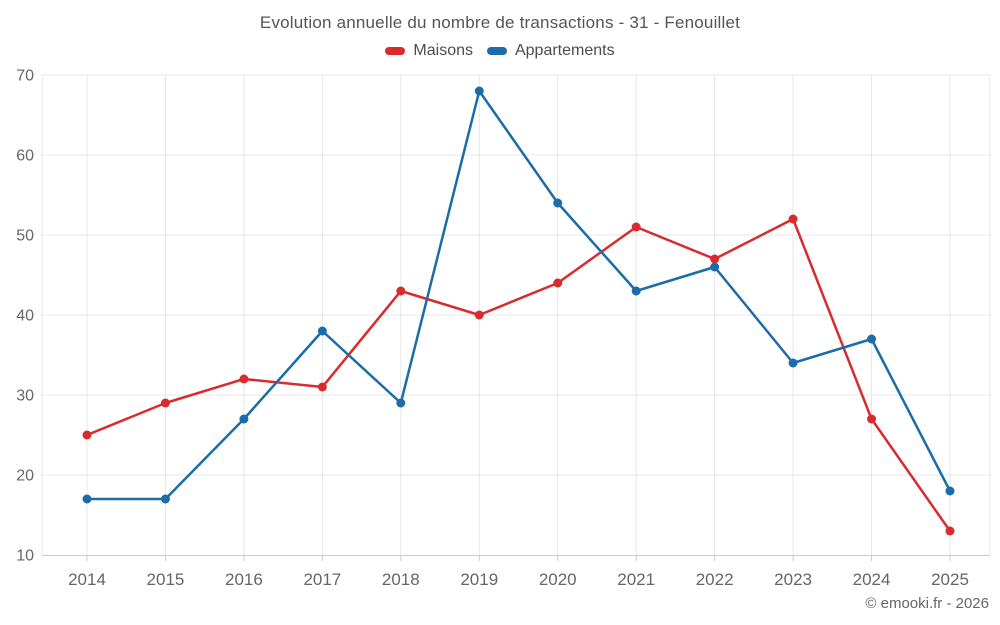 This screenshot has height=625, width=1000. What do you see at coordinates (872, 339) in the screenshot?
I see `data-point-appartements-2024` at bounding box center [872, 339].